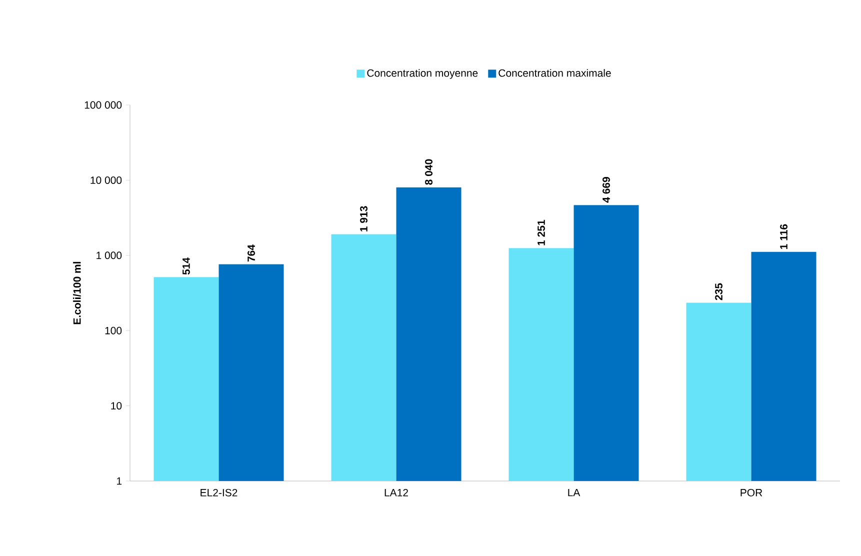  I want to click on data-label: 514, so click(186, 266).